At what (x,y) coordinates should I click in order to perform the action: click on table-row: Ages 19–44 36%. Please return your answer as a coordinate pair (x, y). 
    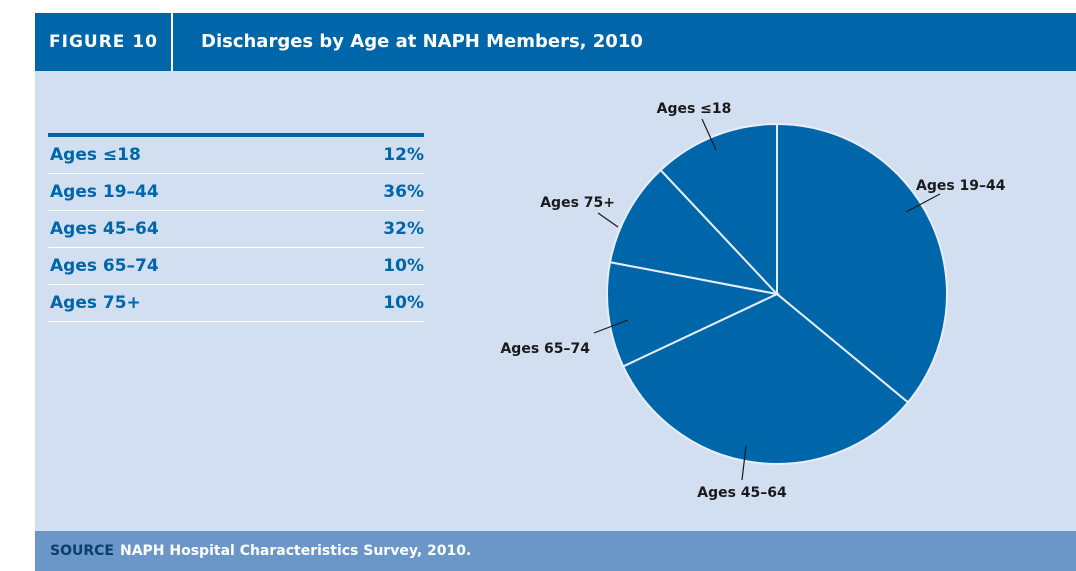
    Looking at the image, I should click on (236, 192).